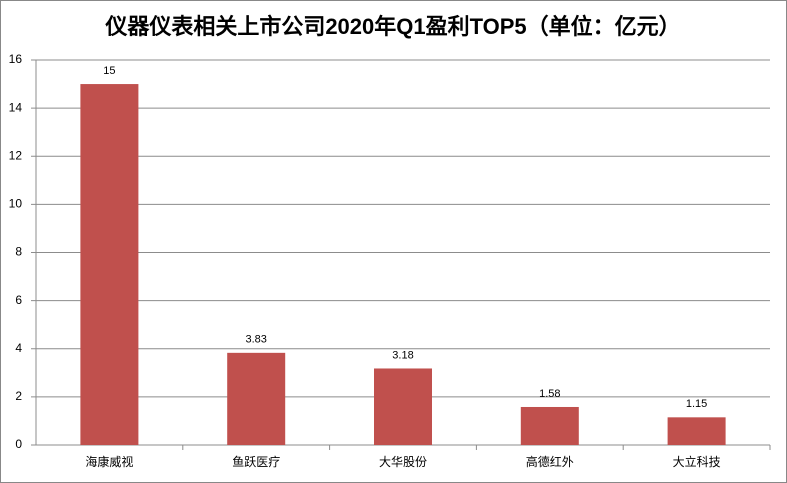  I want to click on data-label: 3.18, so click(402, 355).